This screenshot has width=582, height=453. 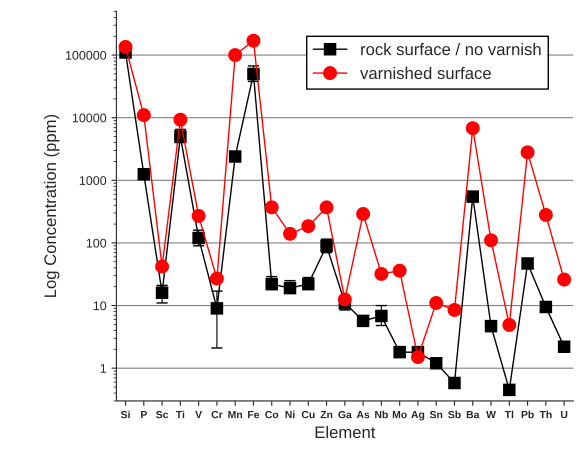 What do you see at coordinates (144, 414) in the screenshot?
I see `x-tick-label: P` at bounding box center [144, 414].